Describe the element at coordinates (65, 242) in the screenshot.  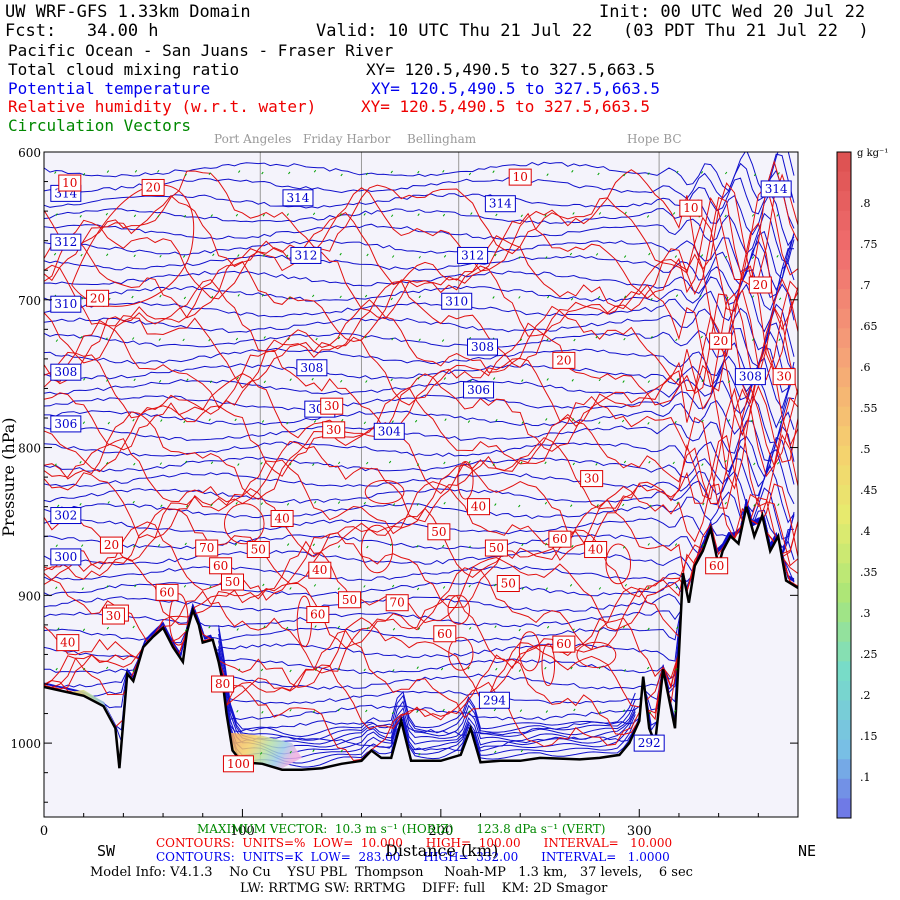
I see `theta-label-4: 312` at that location.